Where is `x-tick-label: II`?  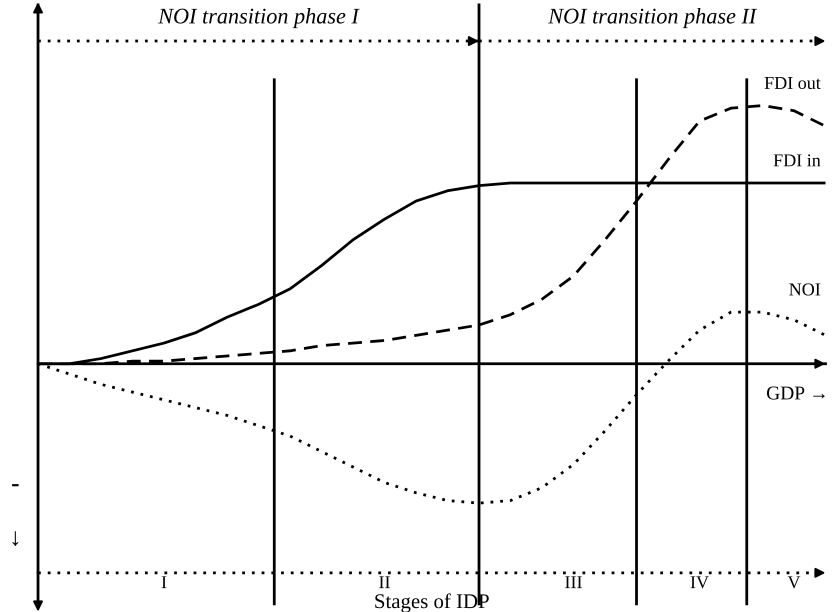 x-tick-label: II is located at coordinates (384, 582).